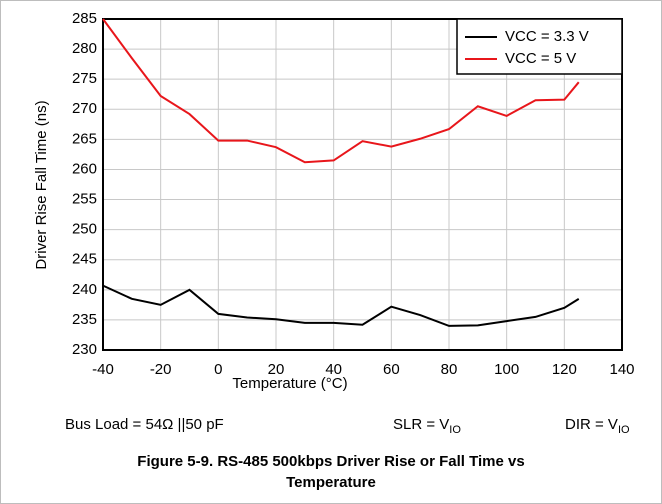 This screenshot has height=504, width=662. I want to click on note: Bus Load = 54Ω ||50 pF, so click(144, 424).